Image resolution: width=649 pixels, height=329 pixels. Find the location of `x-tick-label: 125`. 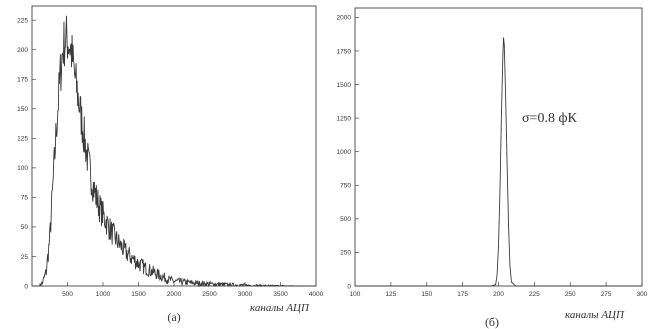

x-tick-label: 125 is located at coordinates (390, 294).